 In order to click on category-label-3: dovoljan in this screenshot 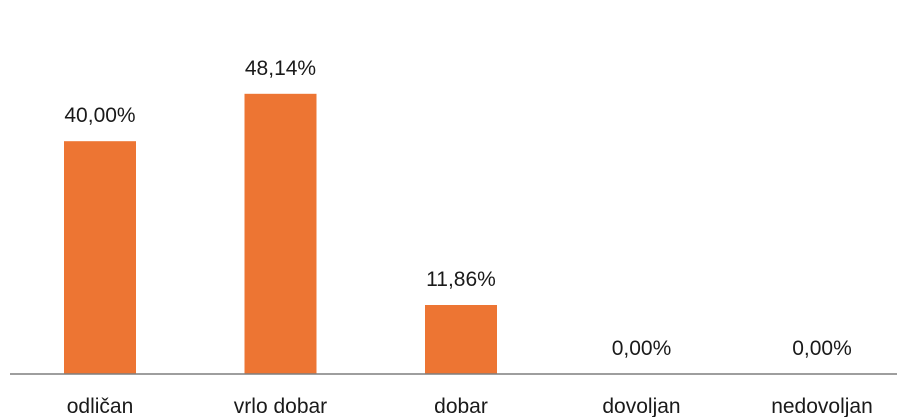, I will do `click(641, 406)`.